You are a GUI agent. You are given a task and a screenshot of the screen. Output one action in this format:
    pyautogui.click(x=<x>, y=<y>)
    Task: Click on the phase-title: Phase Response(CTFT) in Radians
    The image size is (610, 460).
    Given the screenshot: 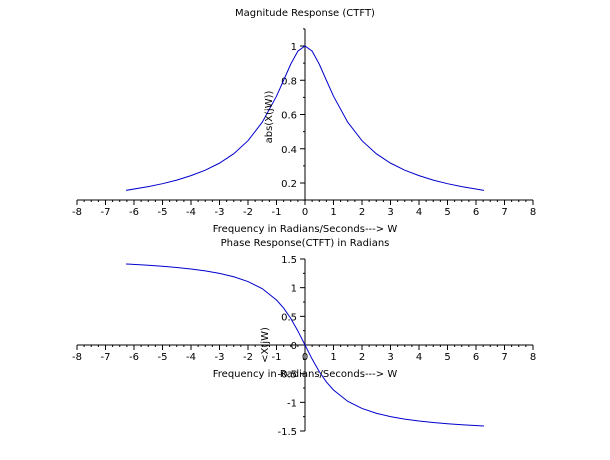 What is the action you would take?
    pyautogui.click(x=305, y=243)
    